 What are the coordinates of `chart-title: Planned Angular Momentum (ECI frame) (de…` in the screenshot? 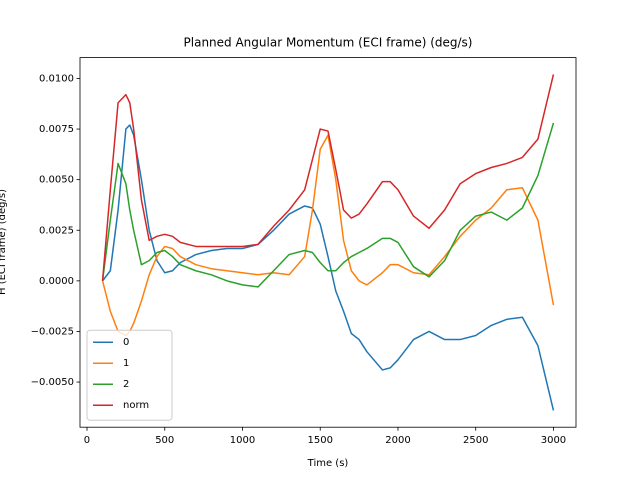 It's located at (328, 43).